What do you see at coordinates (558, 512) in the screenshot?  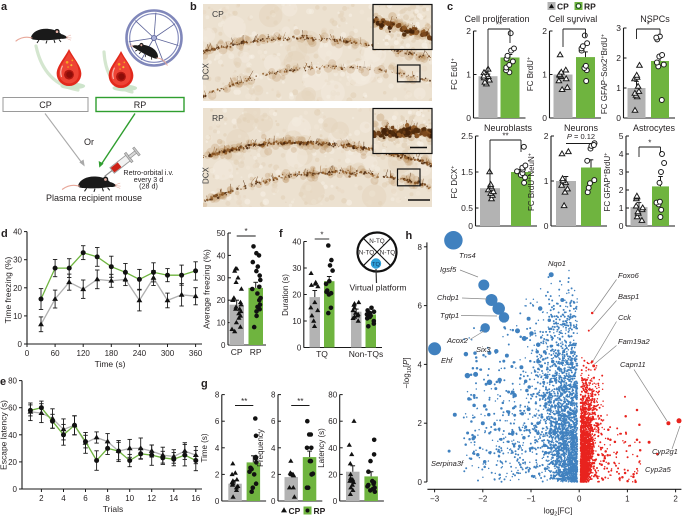 I see `svg-text: log2[FC]` at bounding box center [558, 512].